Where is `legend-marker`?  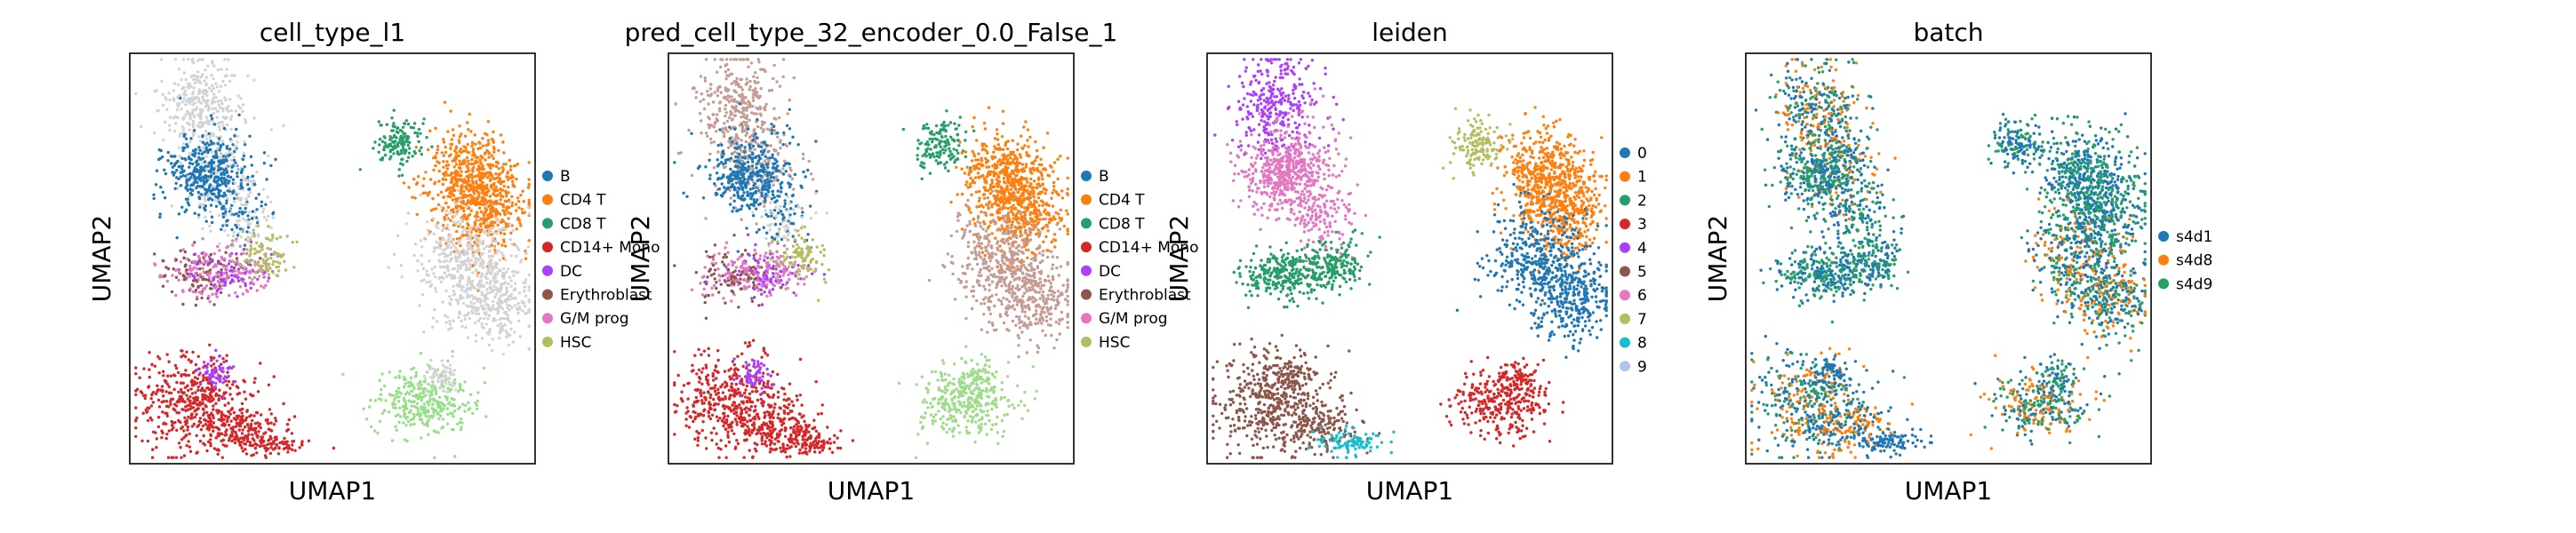 legend-marker is located at coordinates (547, 247).